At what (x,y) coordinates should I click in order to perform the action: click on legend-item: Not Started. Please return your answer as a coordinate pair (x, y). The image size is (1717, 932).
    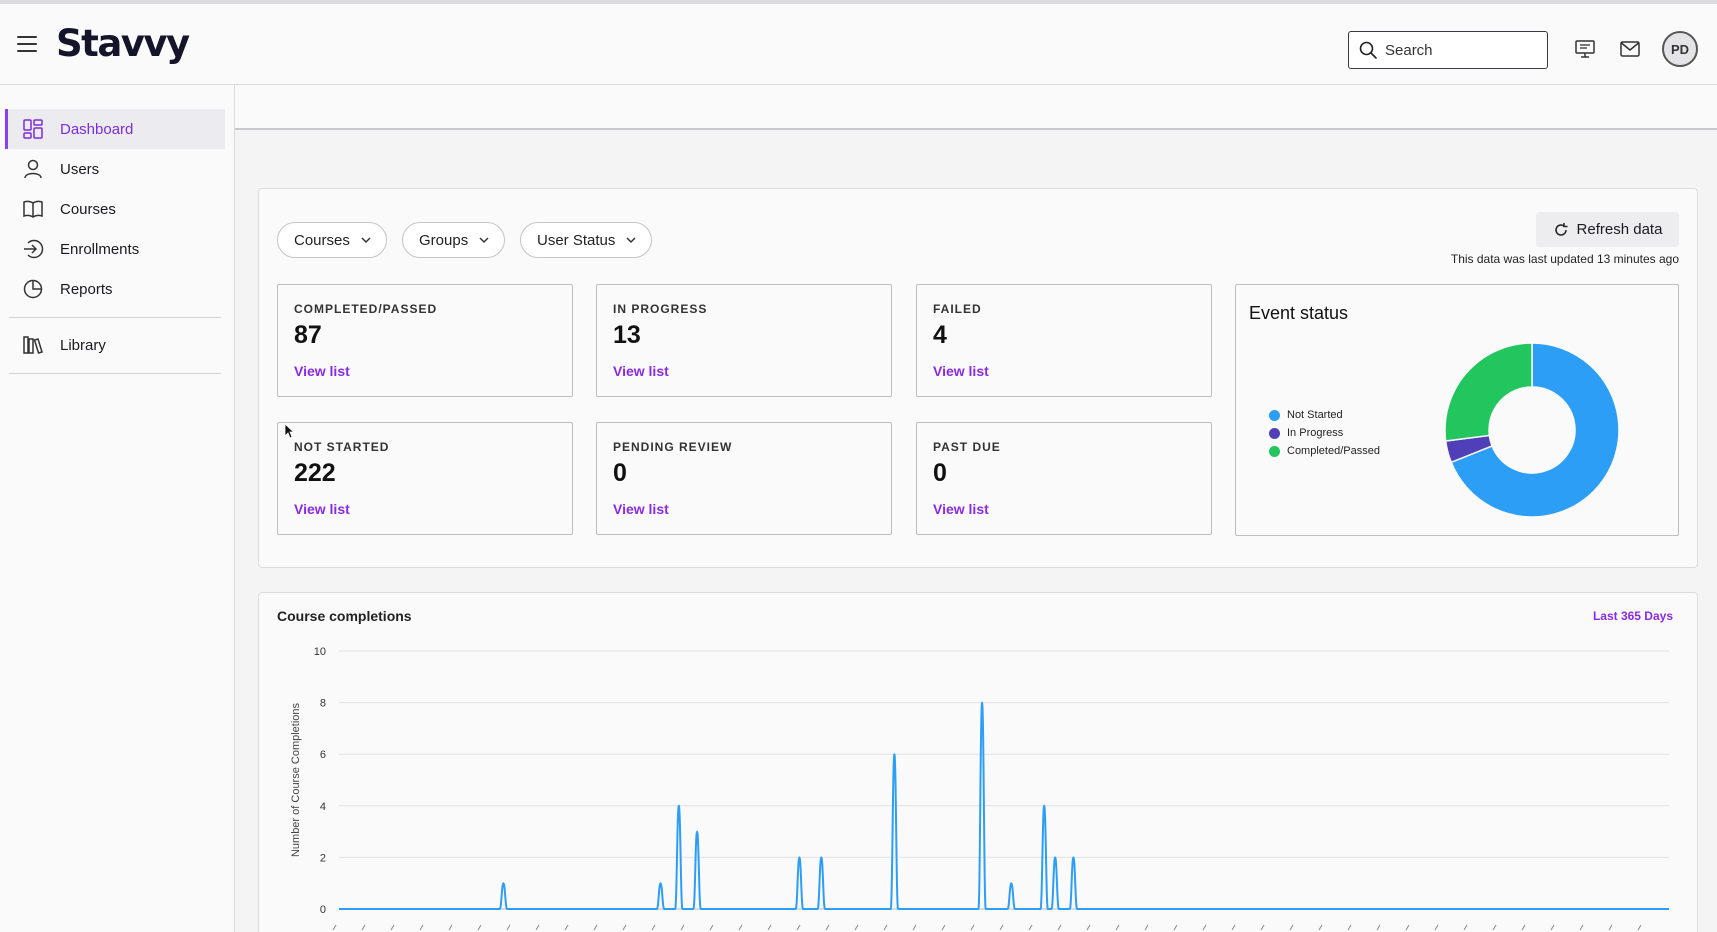
    Looking at the image, I should click on (1324, 415).